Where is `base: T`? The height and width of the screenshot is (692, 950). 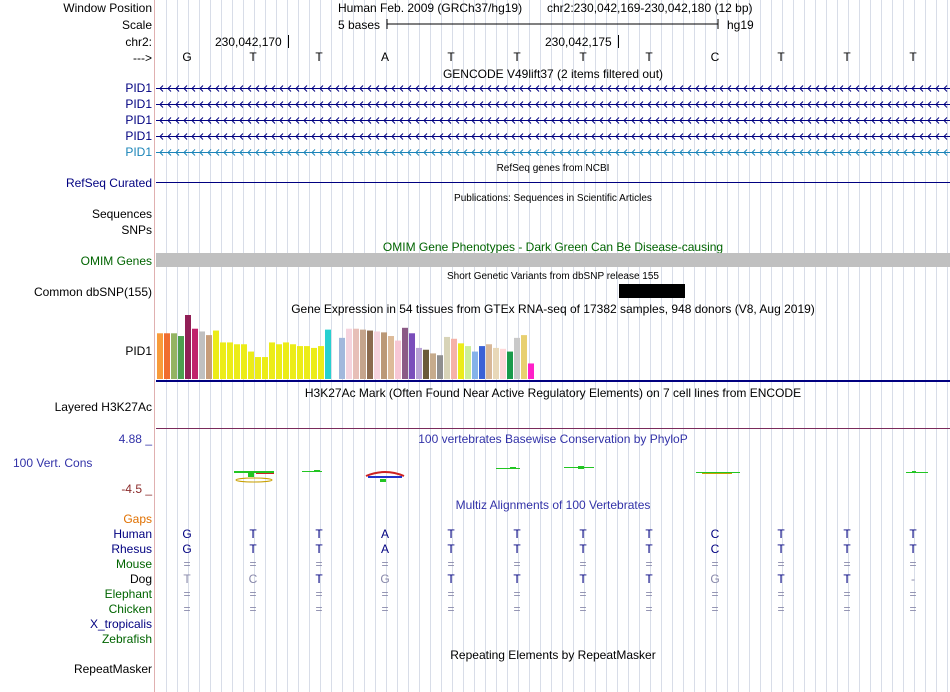 base: T is located at coordinates (253, 57).